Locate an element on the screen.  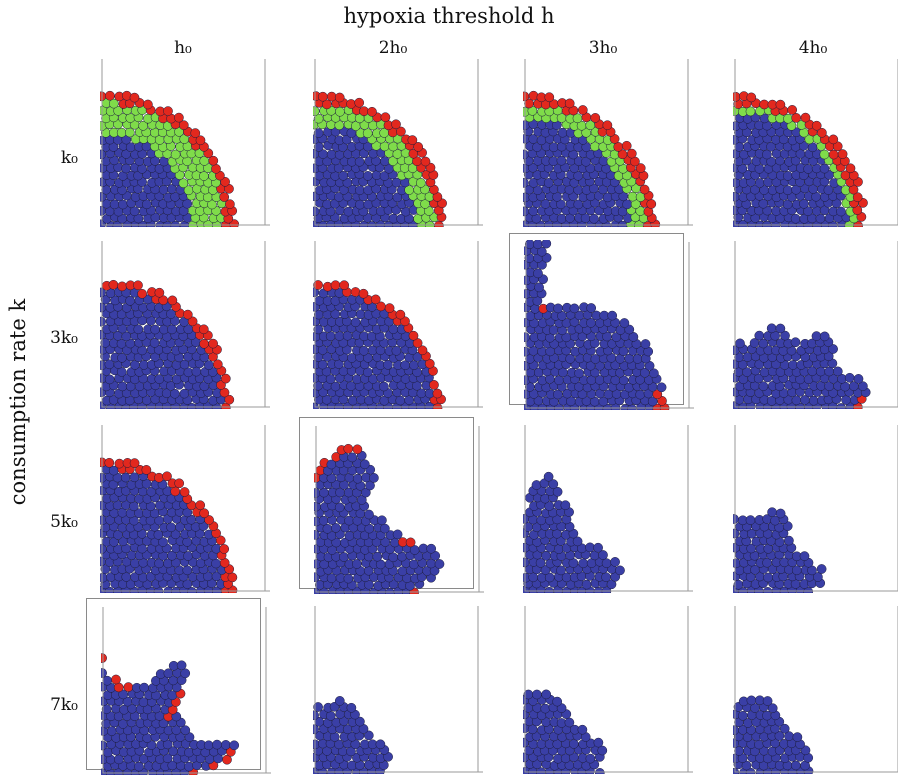
row-label-5k0: 5k₀ is located at coordinates (64, 522).